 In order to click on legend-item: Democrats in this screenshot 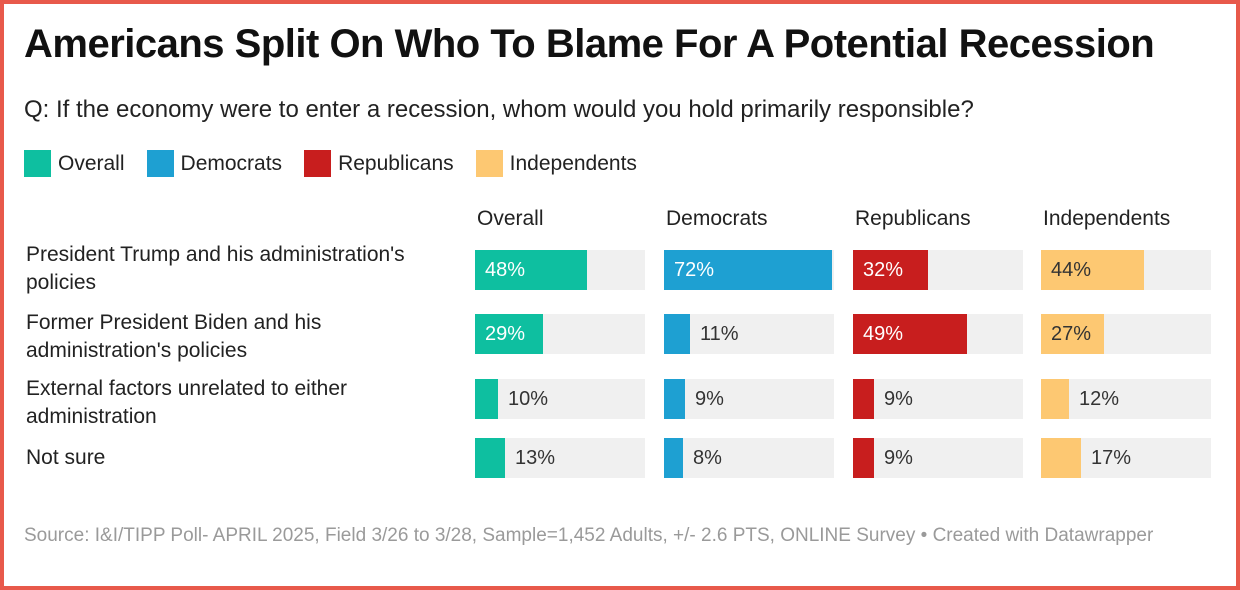, I will do `click(214, 163)`.